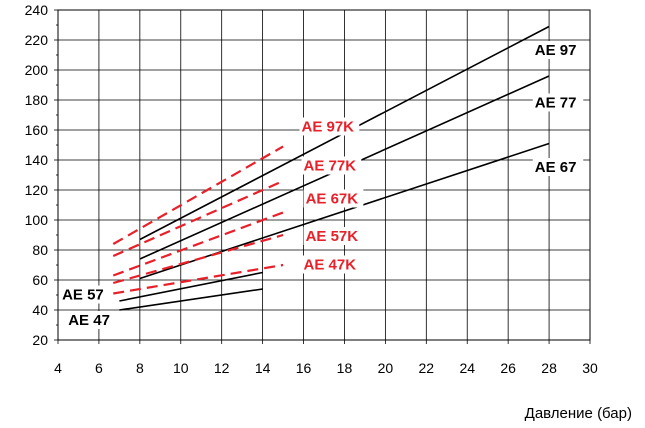 The width and height of the screenshot is (645, 428). I want to click on series-label-bg-ae-97k, so click(329, 126).